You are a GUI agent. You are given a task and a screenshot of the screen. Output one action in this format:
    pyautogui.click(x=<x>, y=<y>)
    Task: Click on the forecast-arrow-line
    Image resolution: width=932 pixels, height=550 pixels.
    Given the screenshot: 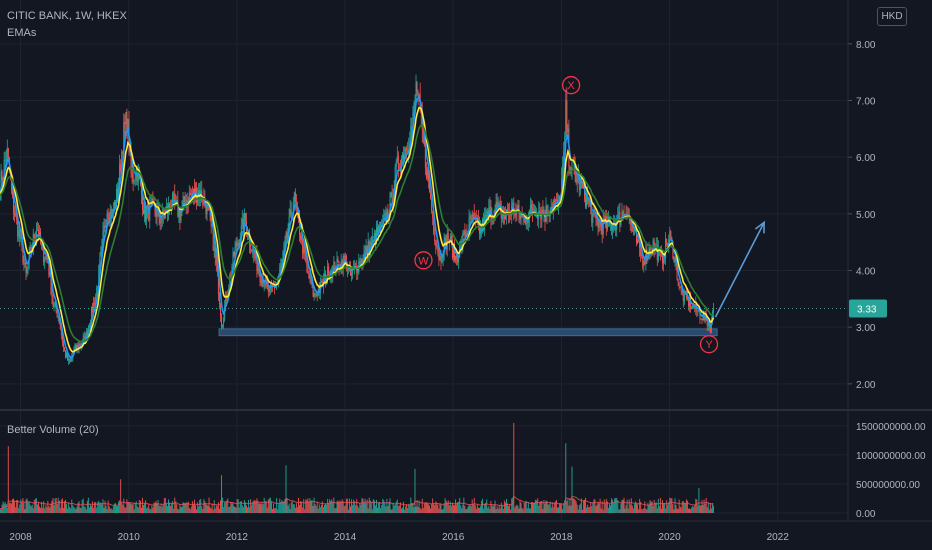 What is the action you would take?
    pyautogui.click(x=739, y=269)
    